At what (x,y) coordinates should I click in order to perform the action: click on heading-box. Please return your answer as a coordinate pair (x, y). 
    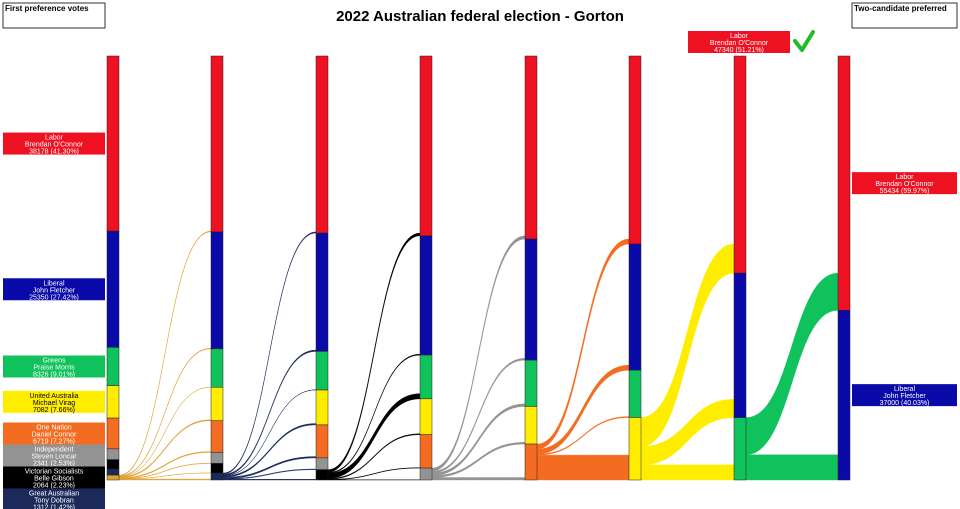
    Looking at the image, I should click on (904, 15).